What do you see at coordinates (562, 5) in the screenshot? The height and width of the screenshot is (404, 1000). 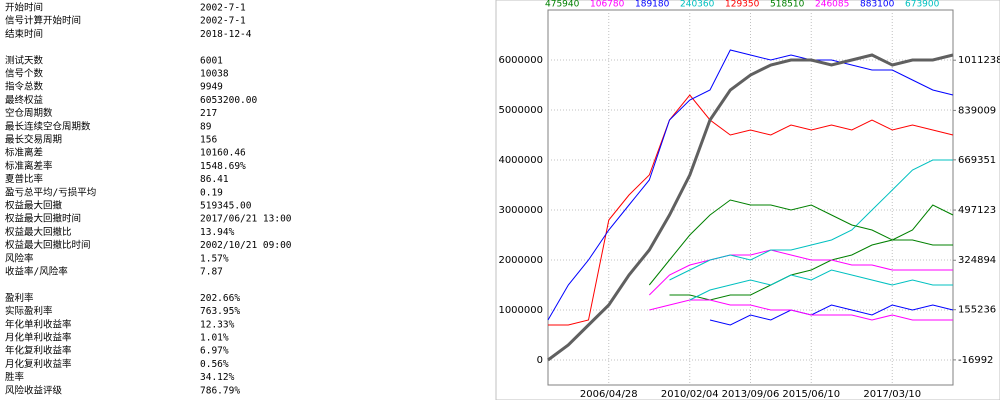 I see `legend-entry: 475940` at bounding box center [562, 5].